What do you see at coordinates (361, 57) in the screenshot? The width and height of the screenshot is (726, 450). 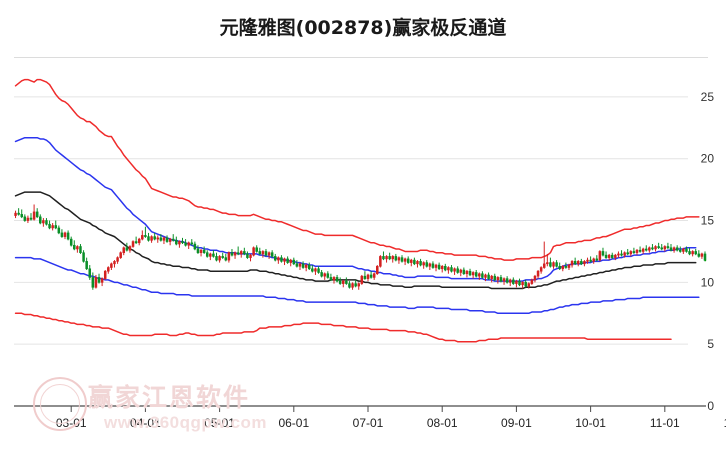 I see `title-divider` at bounding box center [361, 57].